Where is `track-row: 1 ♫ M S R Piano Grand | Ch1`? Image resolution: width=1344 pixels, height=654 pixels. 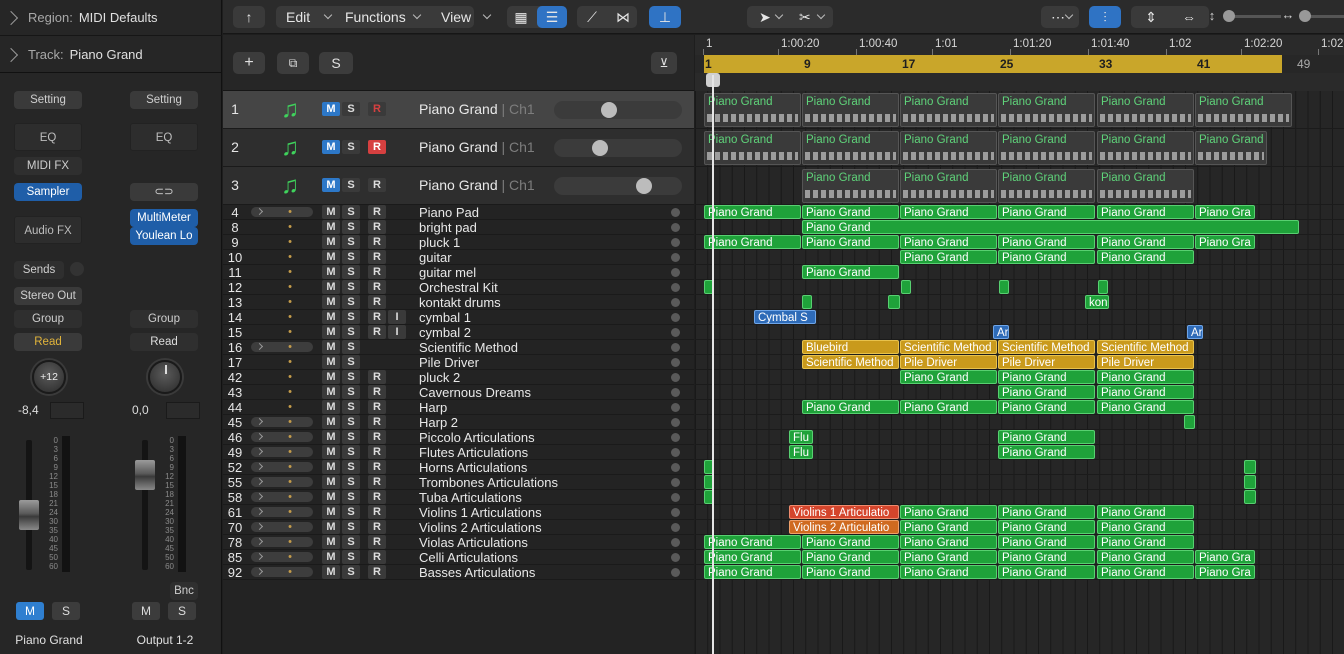
track-row: 1 ♫ M S R Piano Grand | Ch1 is located at coordinates (458, 110).